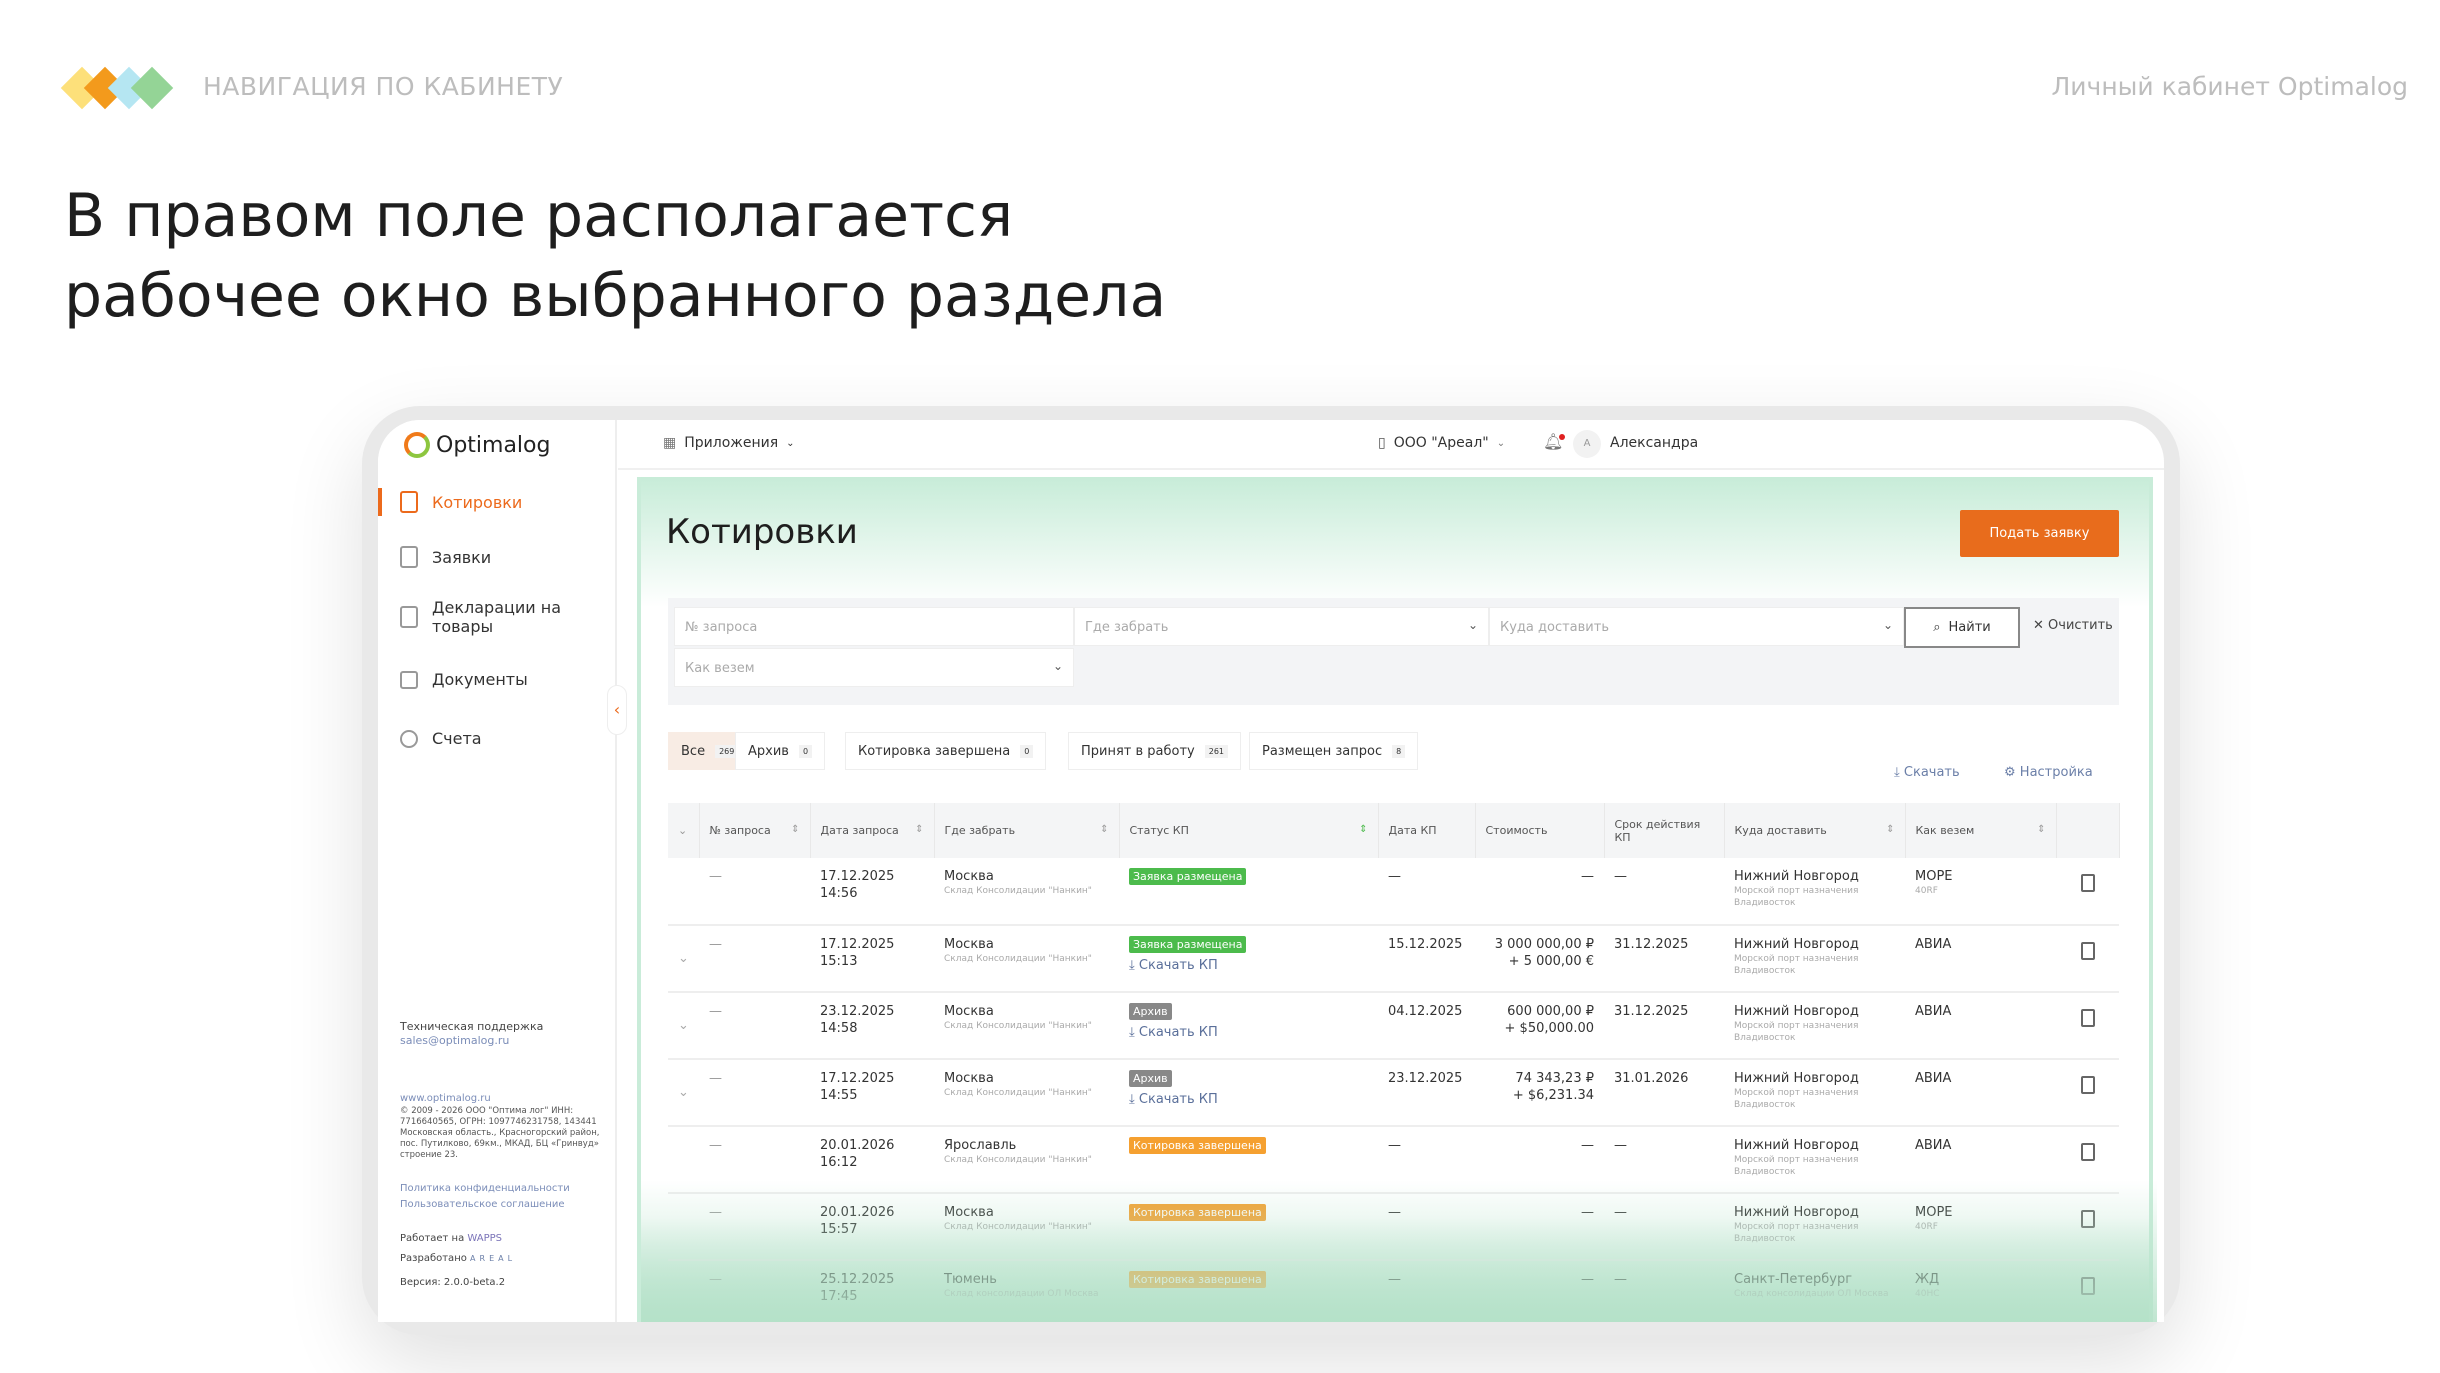 This screenshot has width=2440, height=1373. Describe the element at coordinates (2039, 533) in the screenshot. I see `submit-request-button: Подать заявку` at that location.